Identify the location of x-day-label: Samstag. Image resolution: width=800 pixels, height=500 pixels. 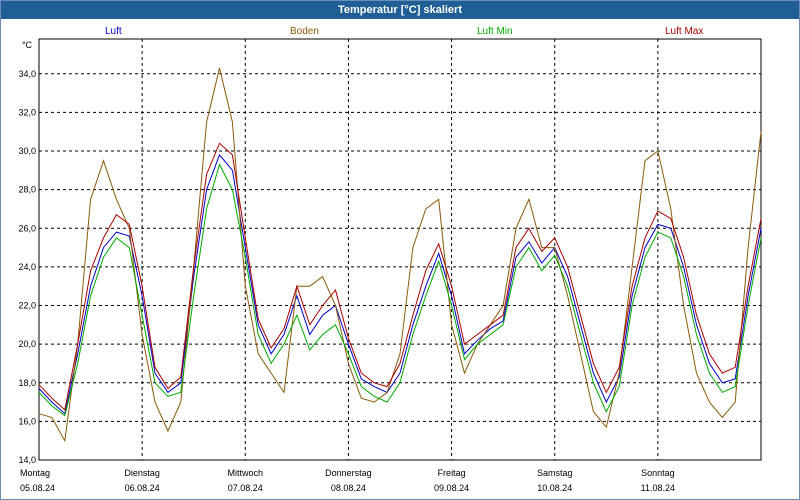
(555, 473).